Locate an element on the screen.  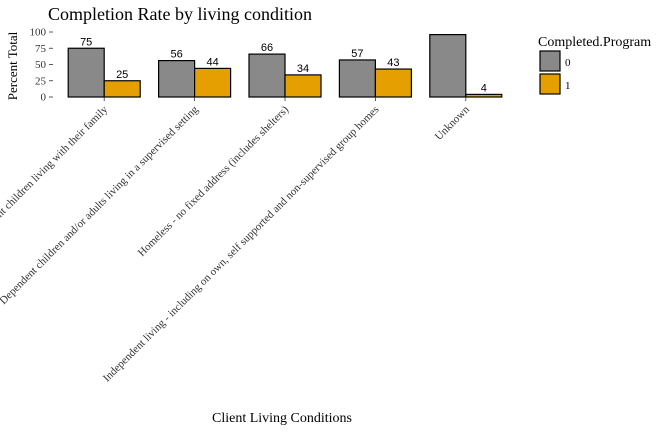
data-label: 66 is located at coordinates (267, 48).